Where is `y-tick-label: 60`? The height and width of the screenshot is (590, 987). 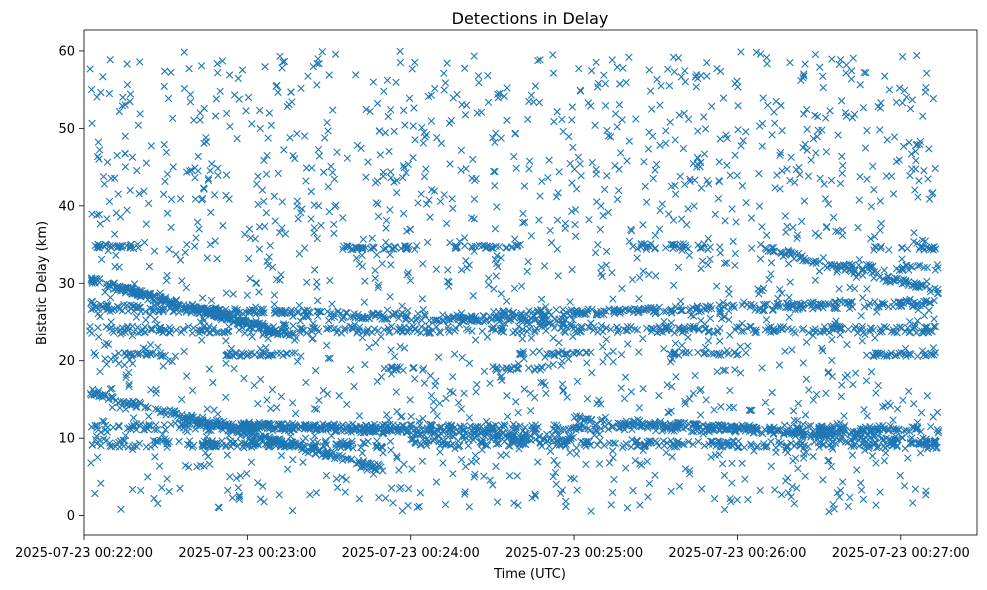 y-tick-label: 60 is located at coordinates (66, 51).